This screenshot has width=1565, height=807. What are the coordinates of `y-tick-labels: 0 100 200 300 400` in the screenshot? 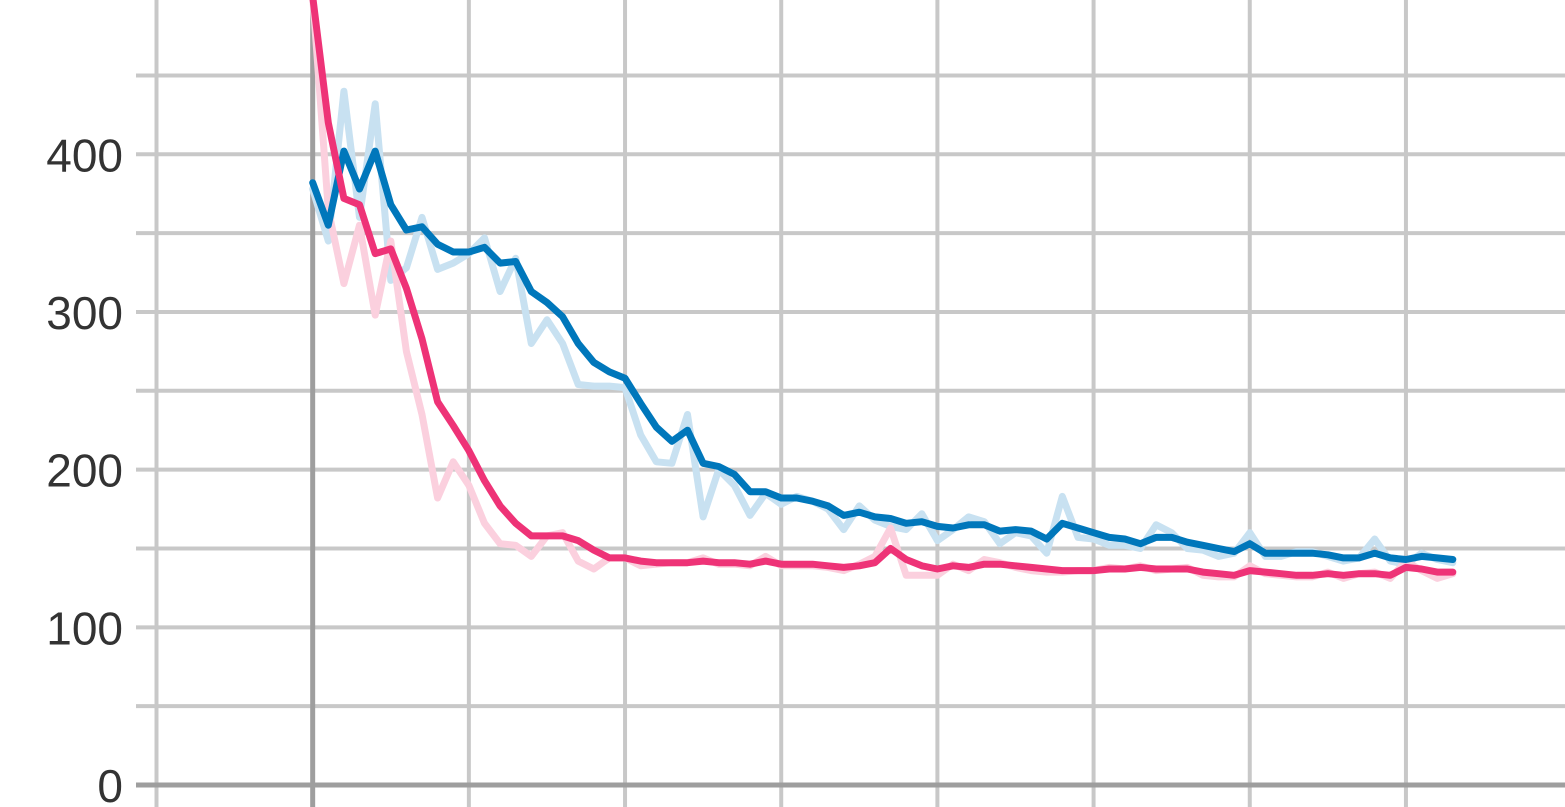 It's located at (84, 468).